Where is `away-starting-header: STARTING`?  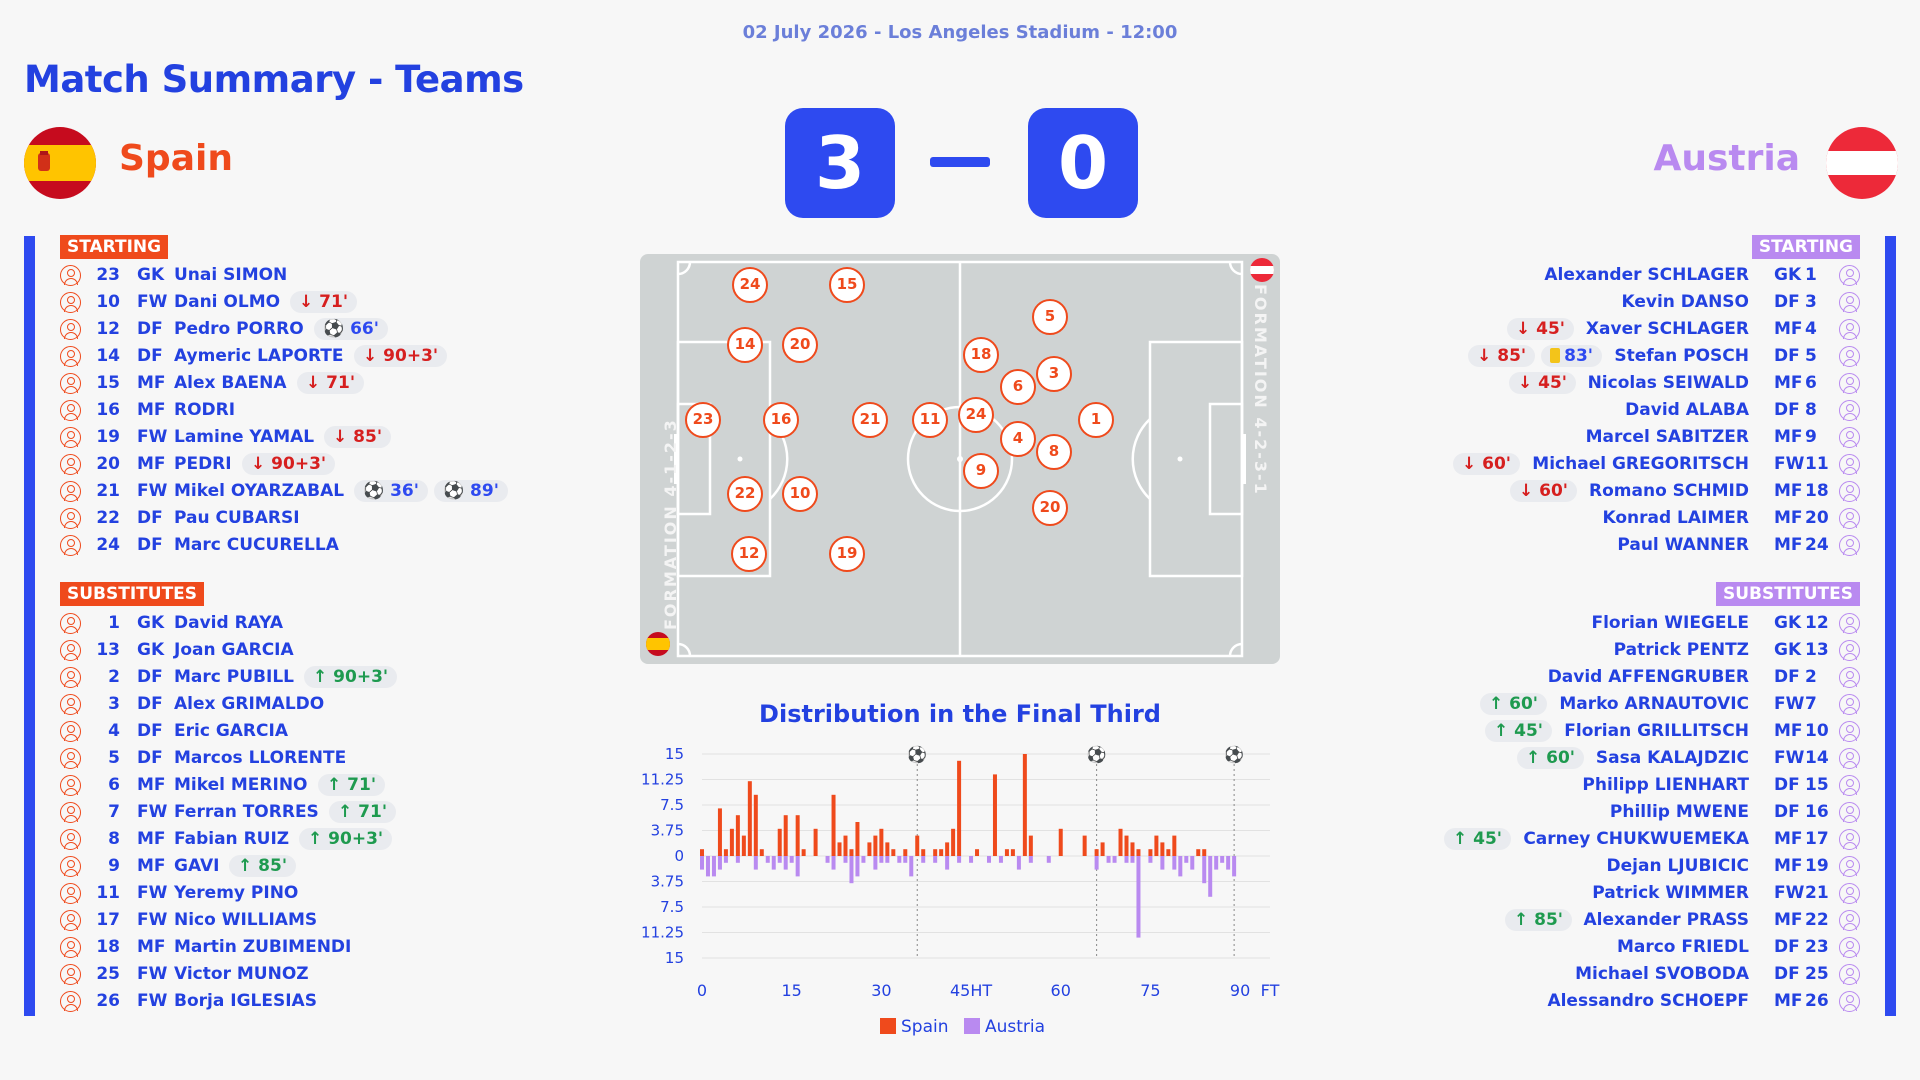
away-starting-header: STARTING is located at coordinates (1805, 247).